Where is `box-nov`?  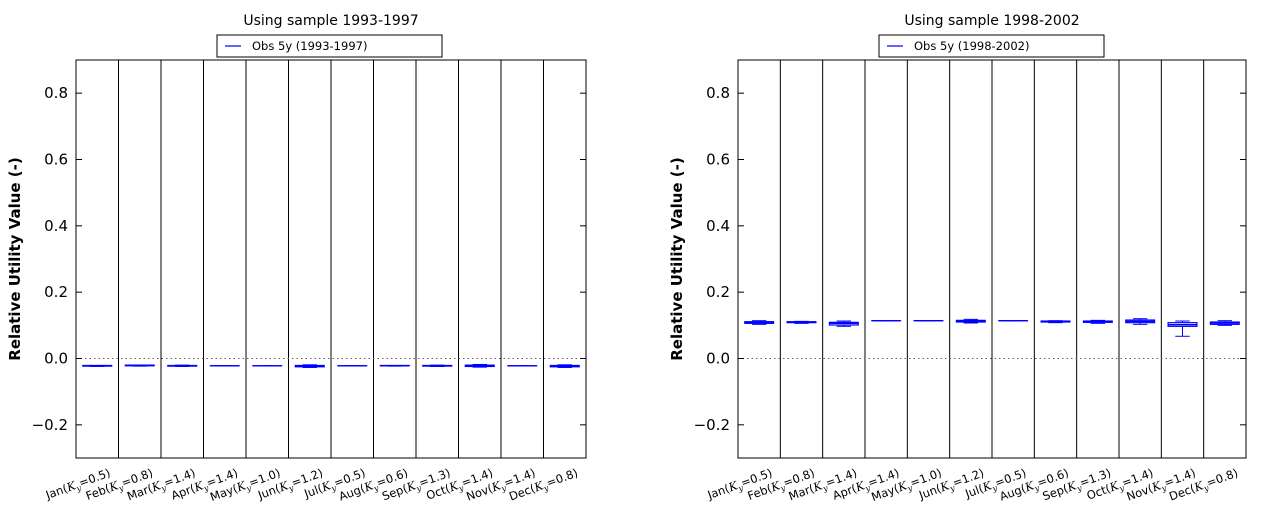 box-nov is located at coordinates (1182, 328).